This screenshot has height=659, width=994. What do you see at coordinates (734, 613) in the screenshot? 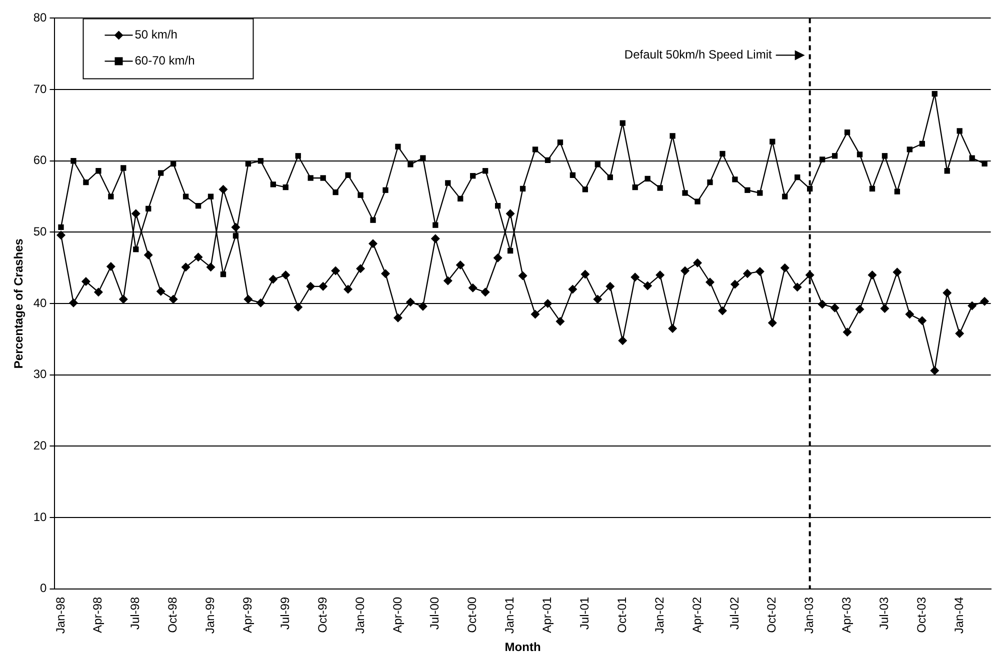
I see `x-tick-label: Jul-02` at bounding box center [734, 613].